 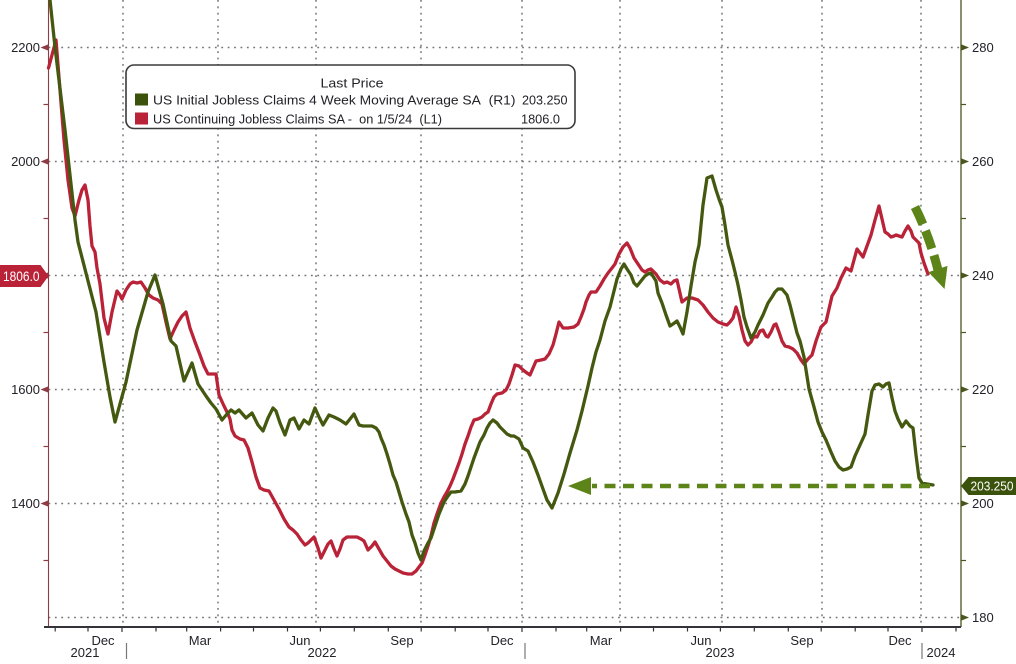 What do you see at coordinates (25, 47) in the screenshot?
I see `svg-text: 2200` at bounding box center [25, 47].